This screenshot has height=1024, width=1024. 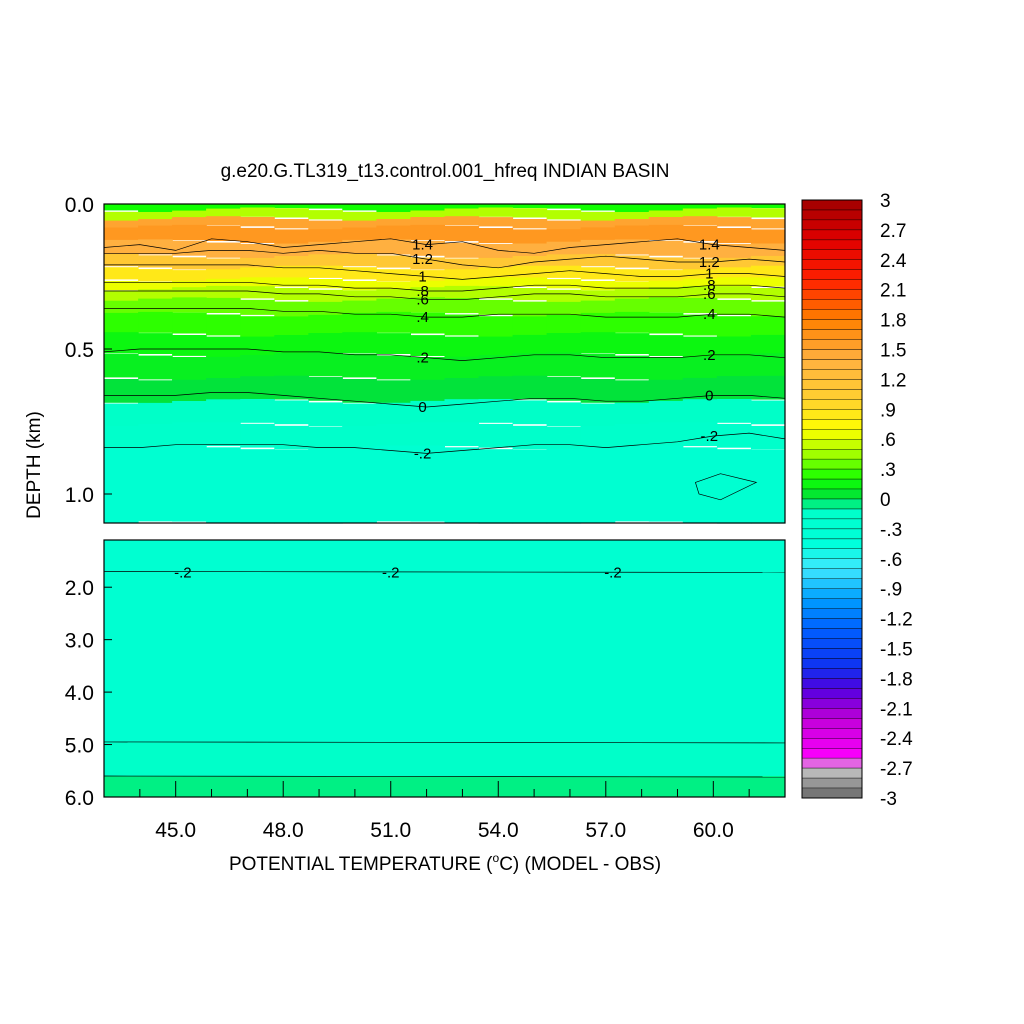 What do you see at coordinates (896, 620) in the screenshot?
I see `colorbar-label: -1.2` at bounding box center [896, 620].